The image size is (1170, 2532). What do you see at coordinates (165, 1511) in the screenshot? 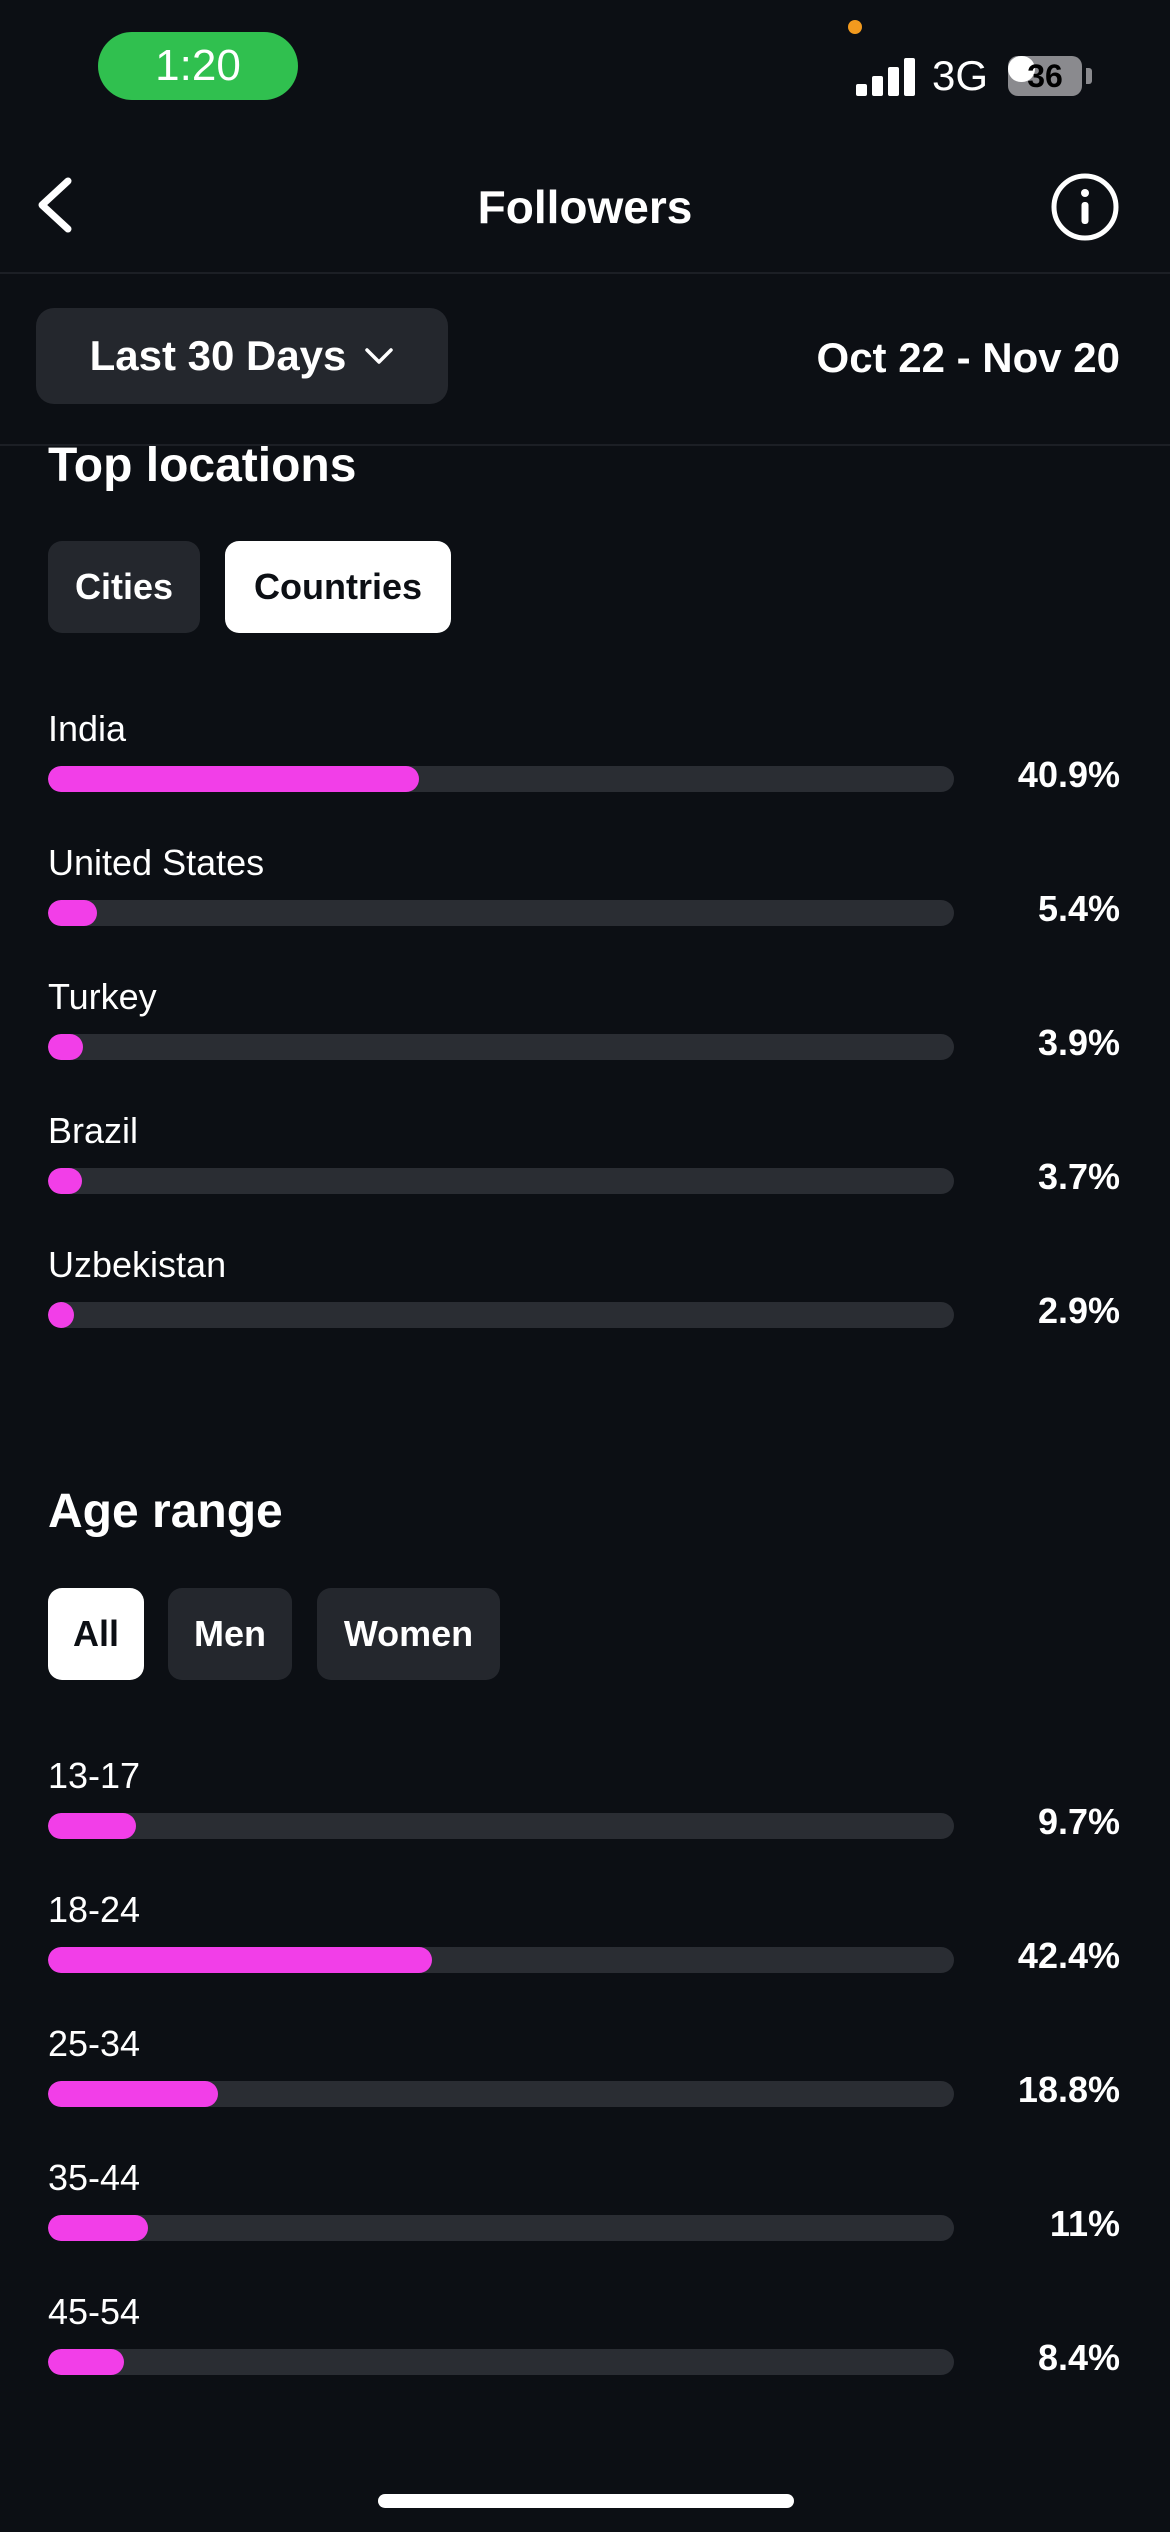
I see `age-range-title: Age range` at bounding box center [165, 1511].